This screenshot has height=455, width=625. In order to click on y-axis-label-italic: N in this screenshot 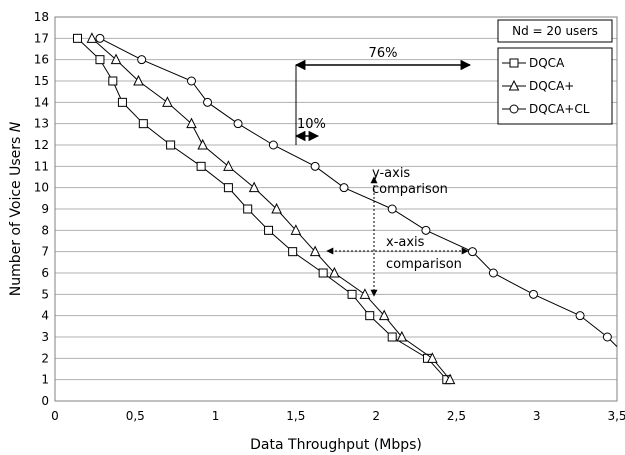, I will do `click(16, 126)`.